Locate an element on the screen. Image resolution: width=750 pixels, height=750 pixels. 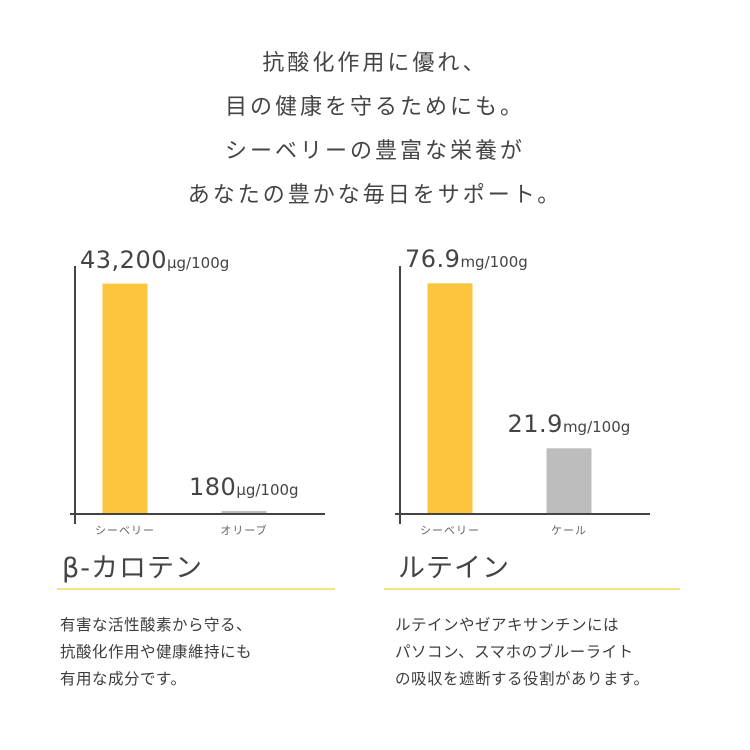
value-label-olive: 180μg/100g is located at coordinates (244, 487).